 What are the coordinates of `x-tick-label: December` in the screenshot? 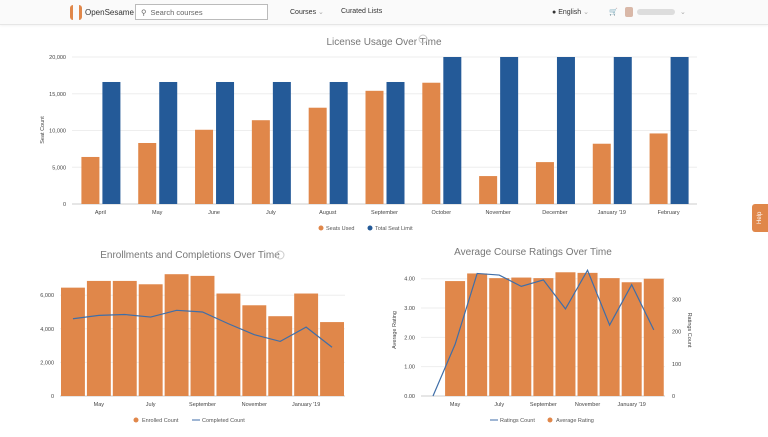 It's located at (555, 213).